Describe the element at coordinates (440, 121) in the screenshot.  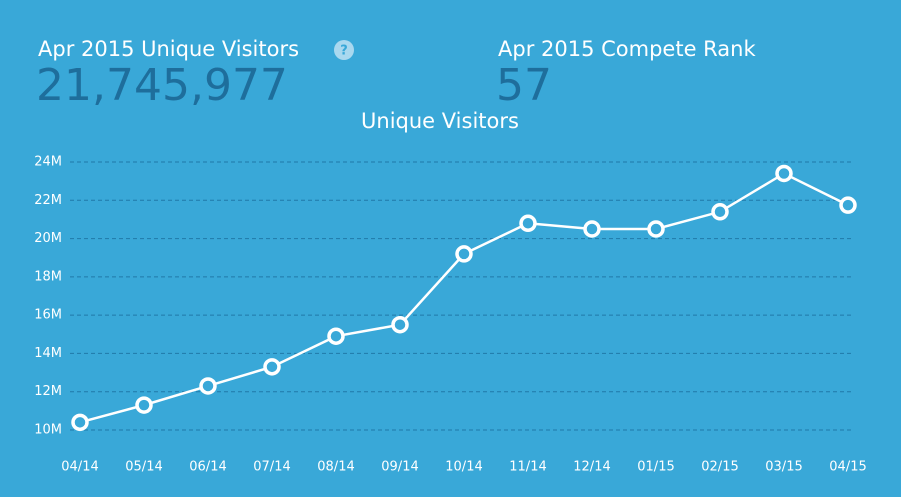
I see `chart-title: Unique Visitors` at that location.